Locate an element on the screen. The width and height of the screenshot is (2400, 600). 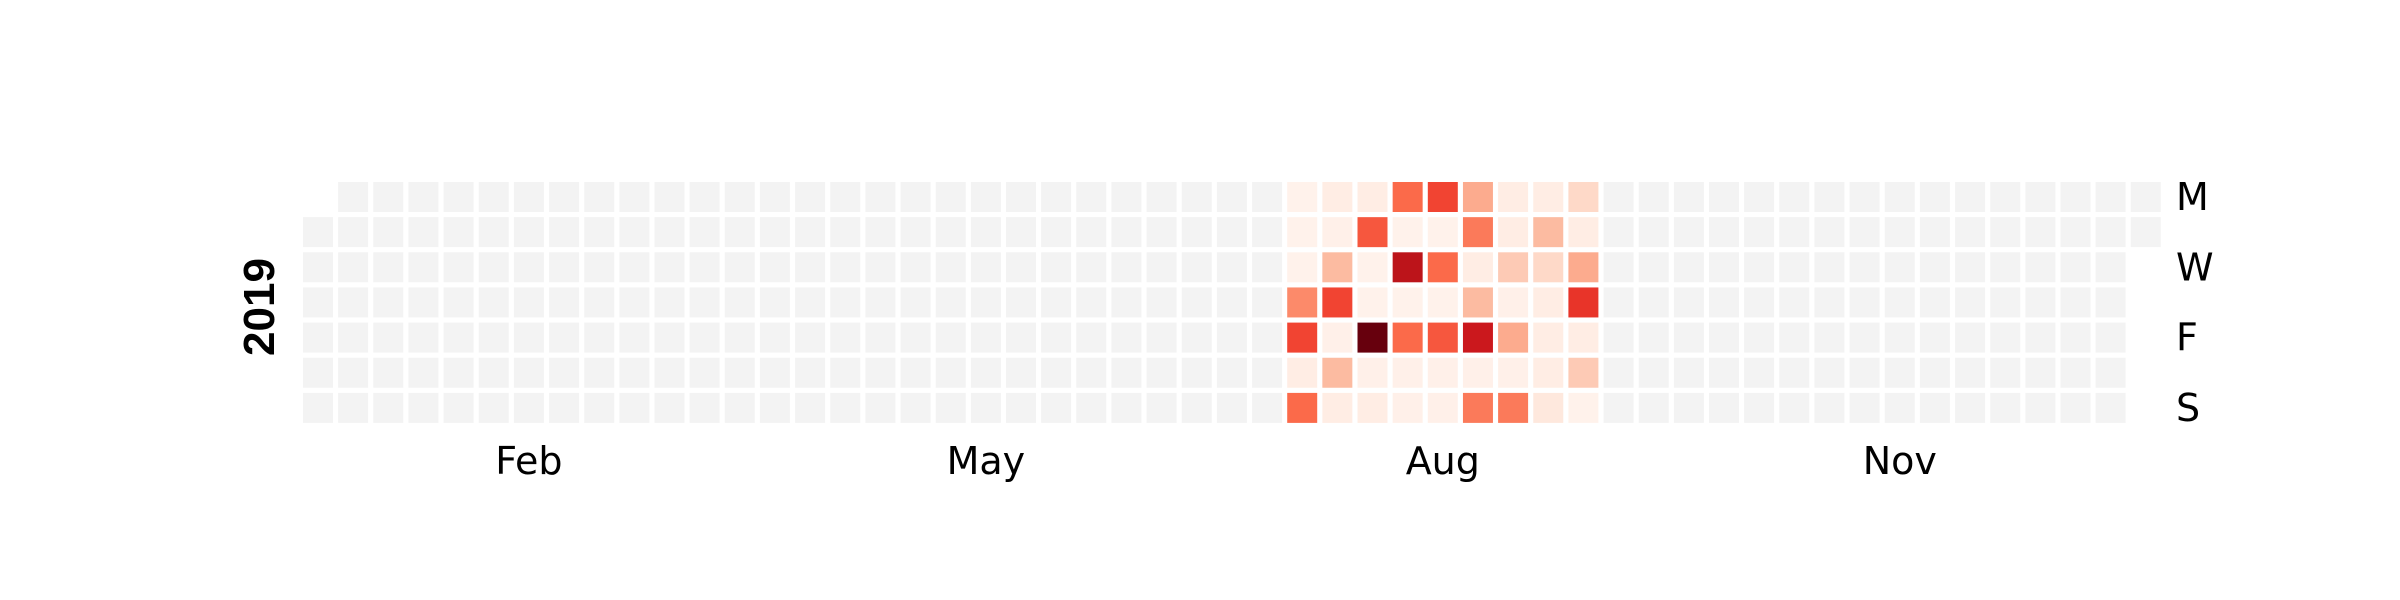
month-axis: Feb May Aug Nov is located at coordinates (1216, 461).